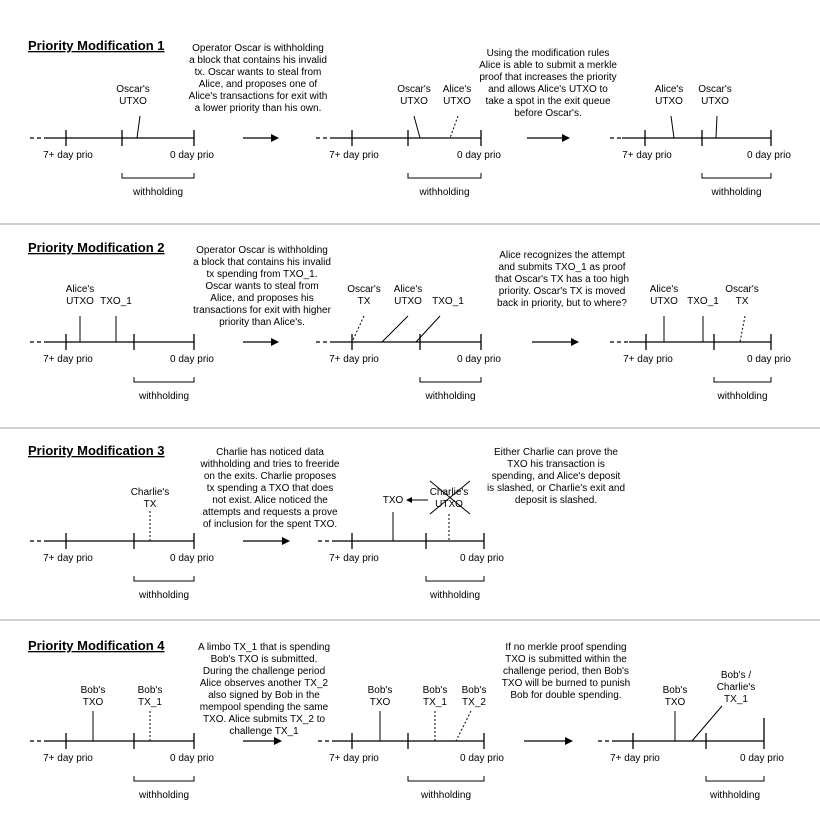 This screenshot has width=820, height=830. Describe the element at coordinates (262, 322) in the screenshot. I see `panel-2-description-line: priority than Alice's.` at that location.